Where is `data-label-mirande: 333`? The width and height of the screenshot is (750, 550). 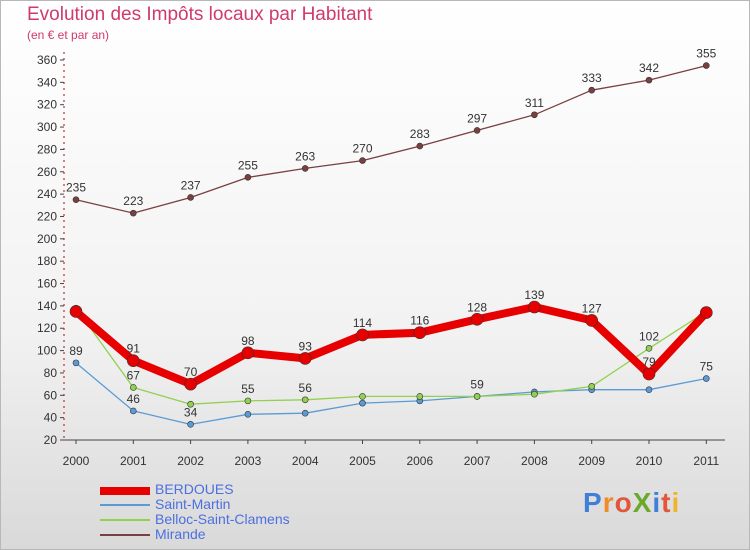
data-label-mirande: 333 is located at coordinates (592, 78).